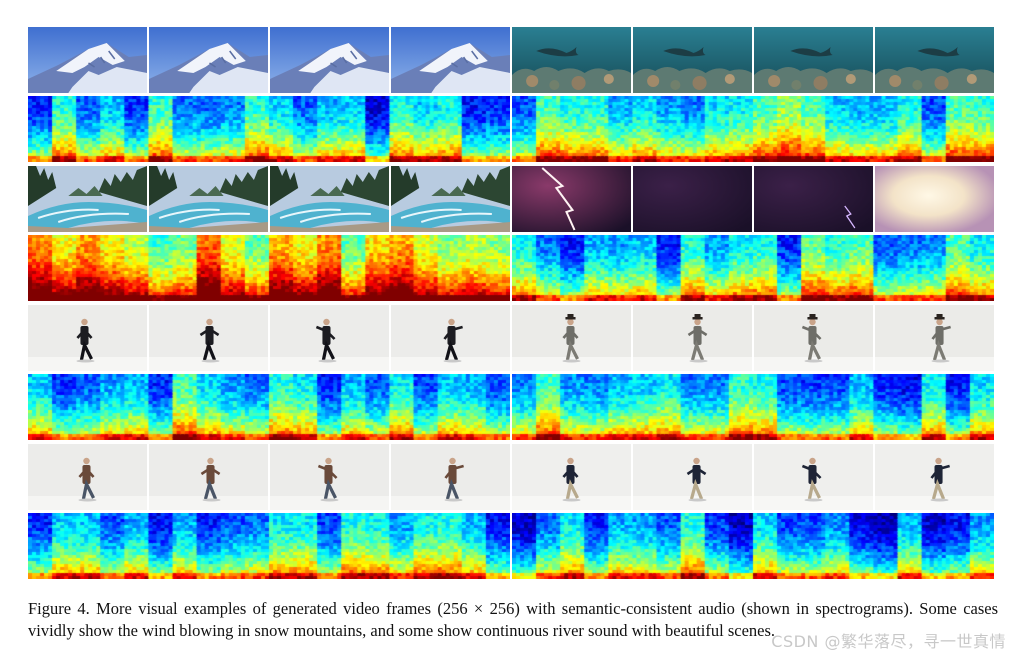 Image resolution: width=1020 pixels, height=657 pixels. What do you see at coordinates (59, 608) in the screenshot?
I see `caption-label: Figure 4.` at bounding box center [59, 608].